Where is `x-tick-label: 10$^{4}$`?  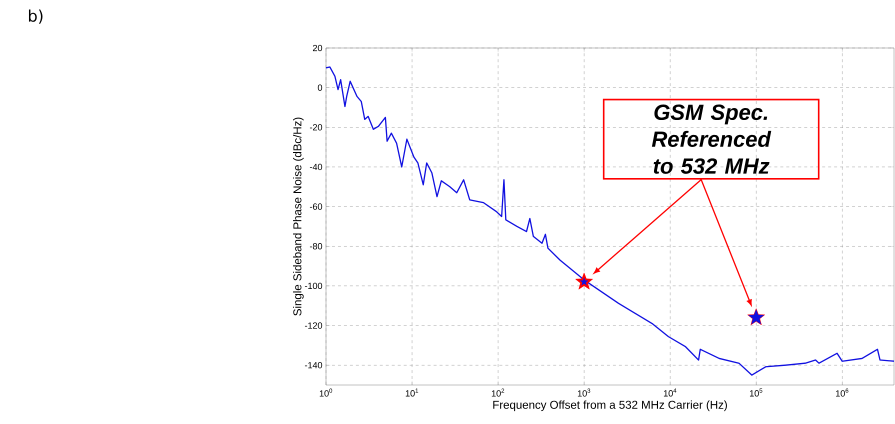
x-tick-label: 10$^{4}$ is located at coordinates (670, 392).